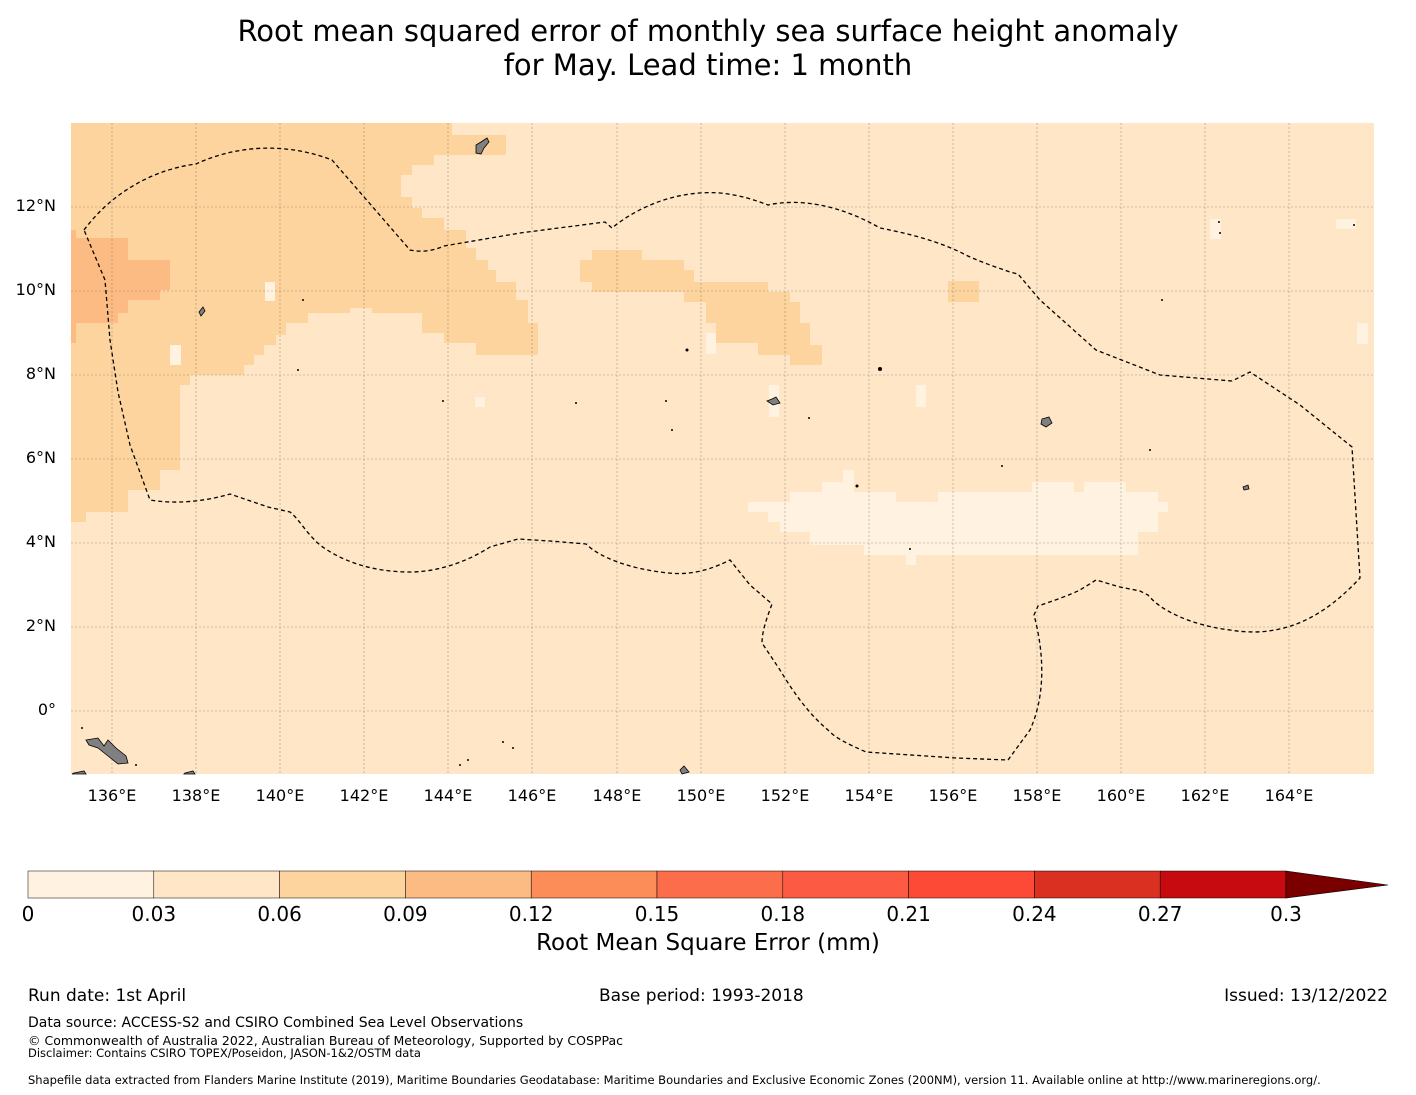  Describe the element at coordinates (40, 541) in the screenshot. I see `lat-label-4n: 4°N` at that location.